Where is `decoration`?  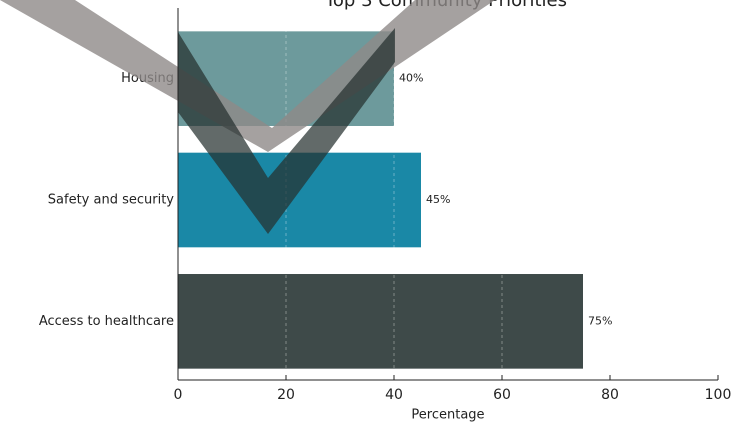 decoration is located at coordinates (286, 131).